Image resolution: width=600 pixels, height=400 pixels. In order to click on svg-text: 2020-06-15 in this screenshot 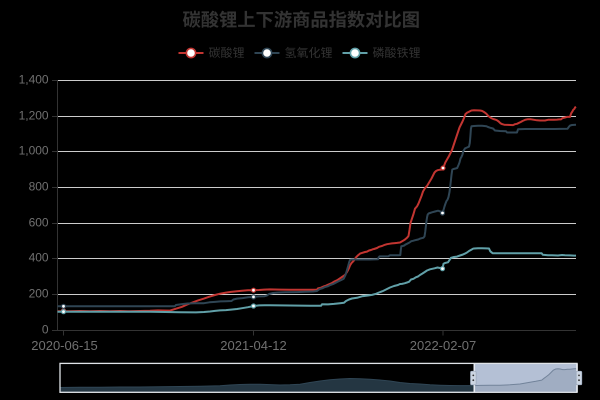, I will do `click(64, 345)`.